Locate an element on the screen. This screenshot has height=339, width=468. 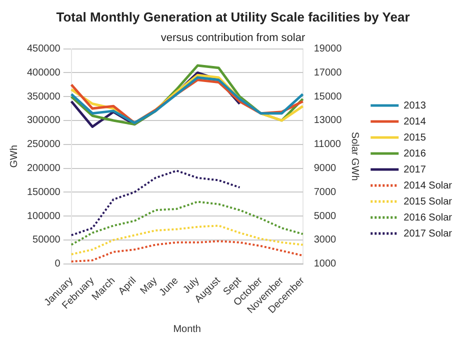
x-tick-label: June is located at coordinates (169, 287).